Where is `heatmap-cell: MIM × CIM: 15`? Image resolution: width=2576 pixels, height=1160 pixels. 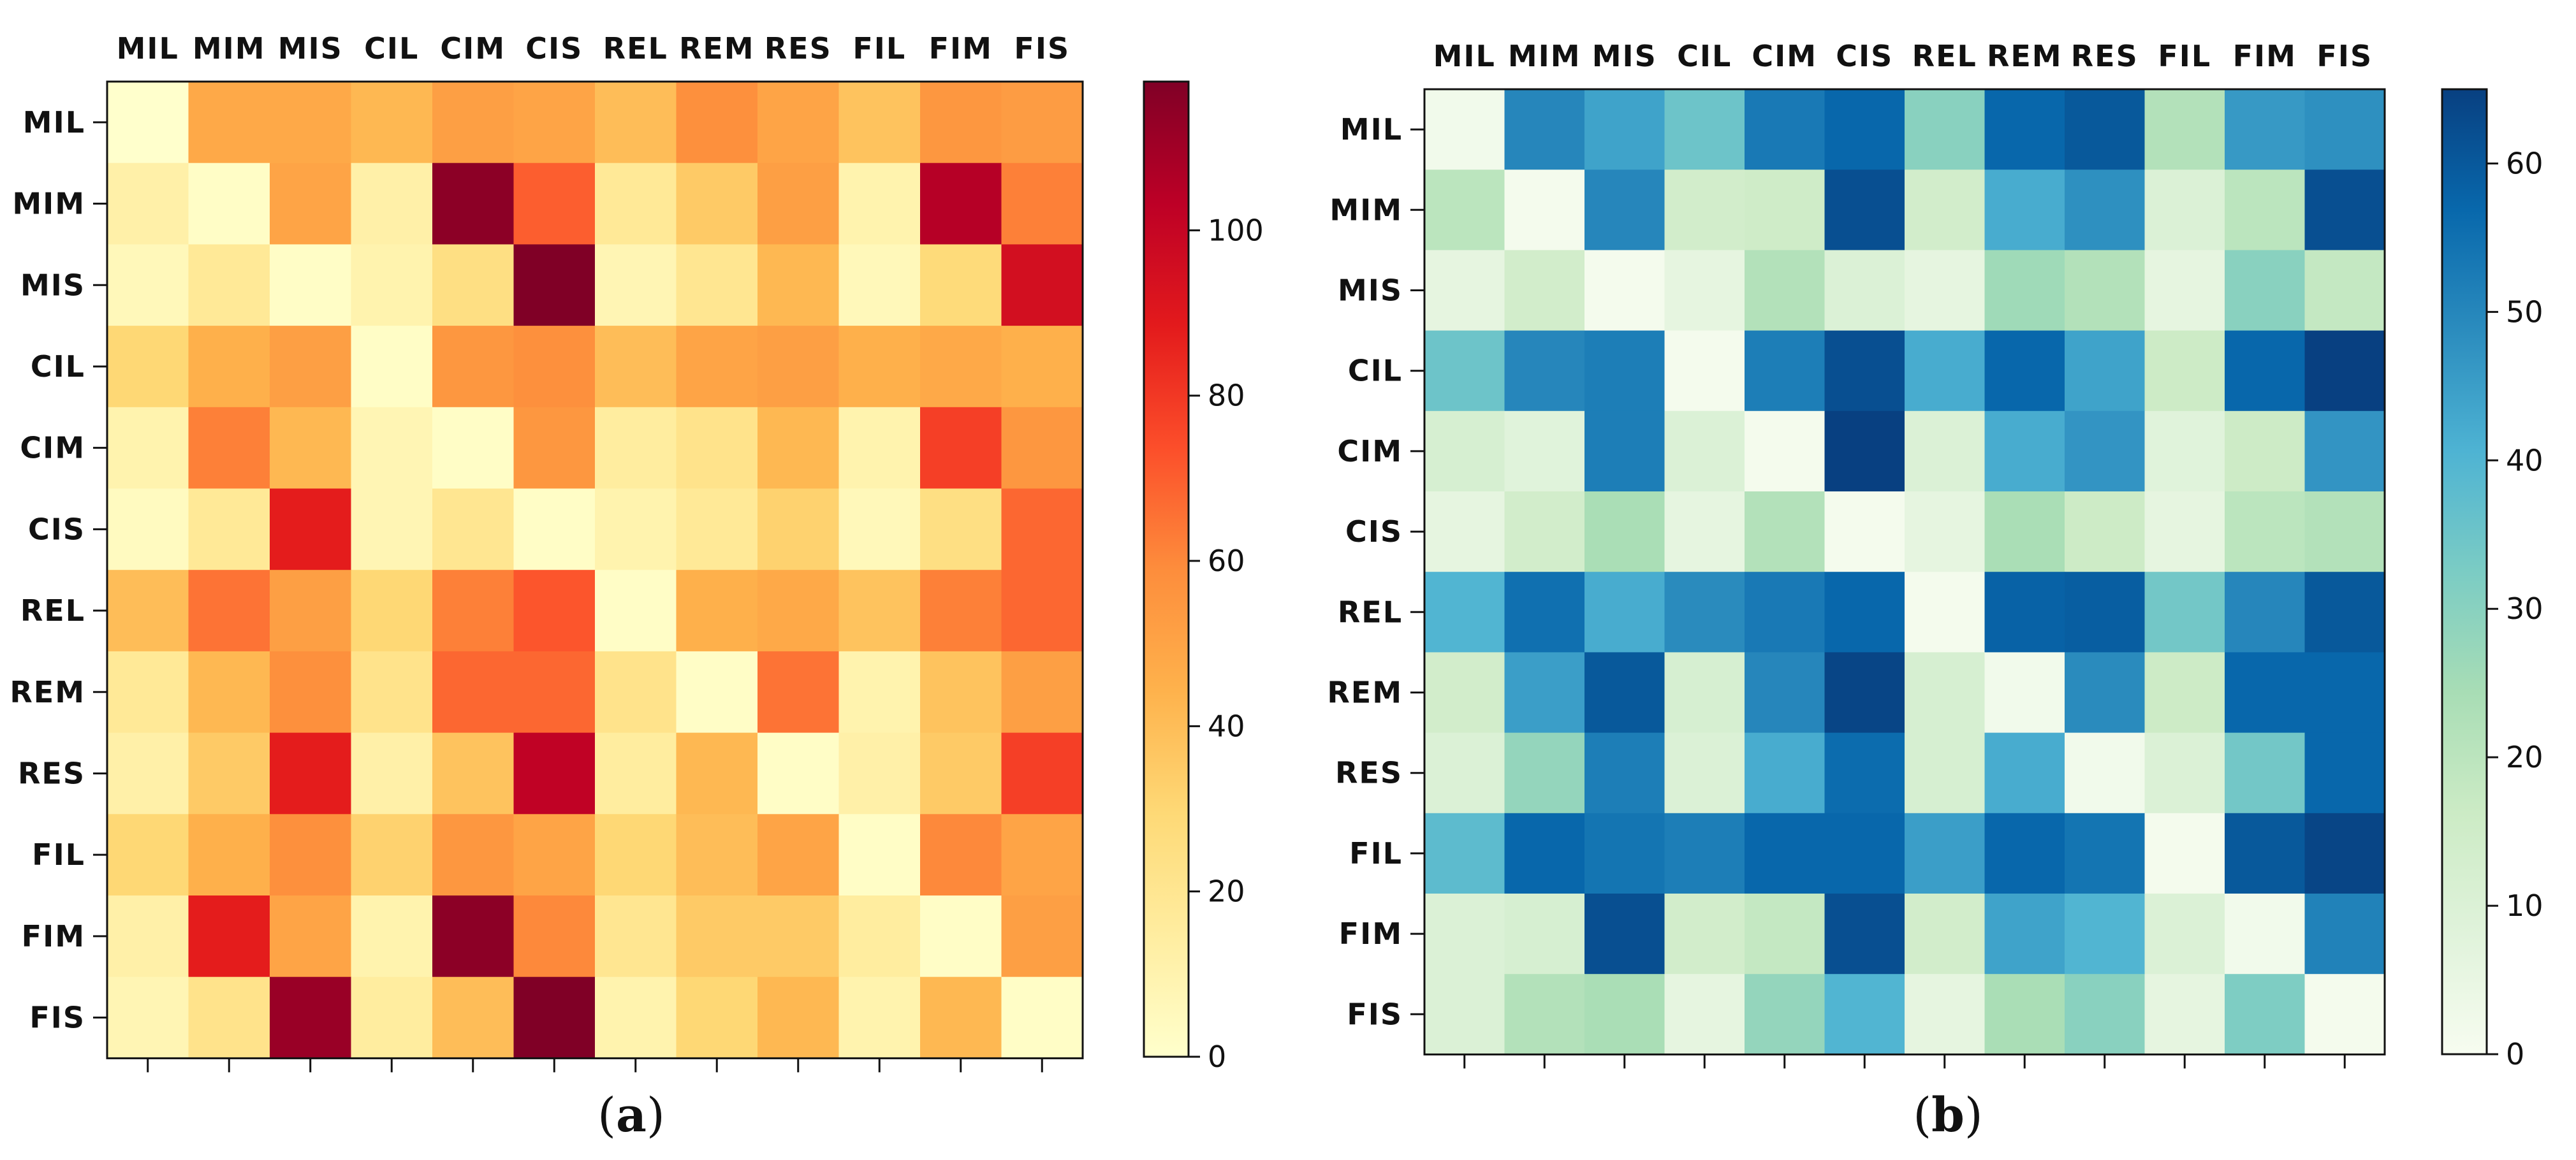
heatmap-cell: MIM × CIM: 15 is located at coordinates (1786, 210).